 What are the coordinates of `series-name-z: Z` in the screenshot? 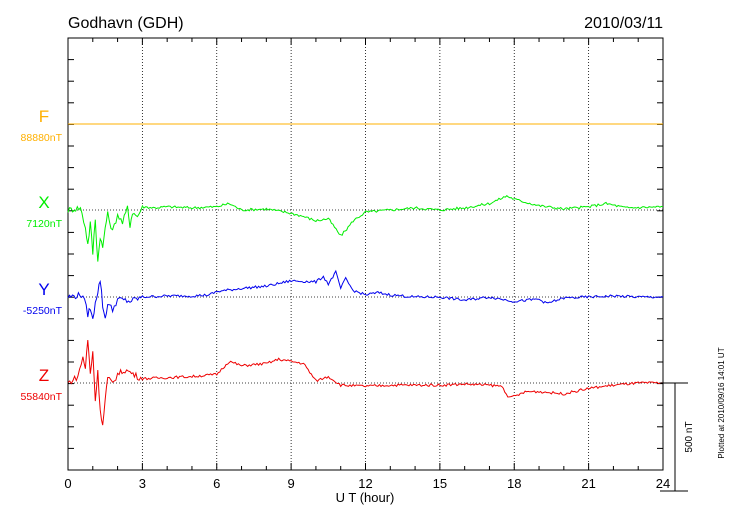 It's located at (44, 375).